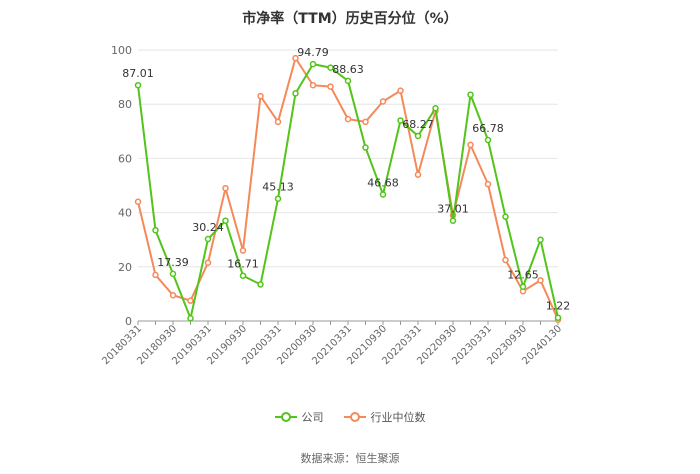 The width and height of the screenshot is (700, 474). What do you see at coordinates (125, 104) in the screenshot?
I see `y-tick-label: 80` at bounding box center [125, 104].